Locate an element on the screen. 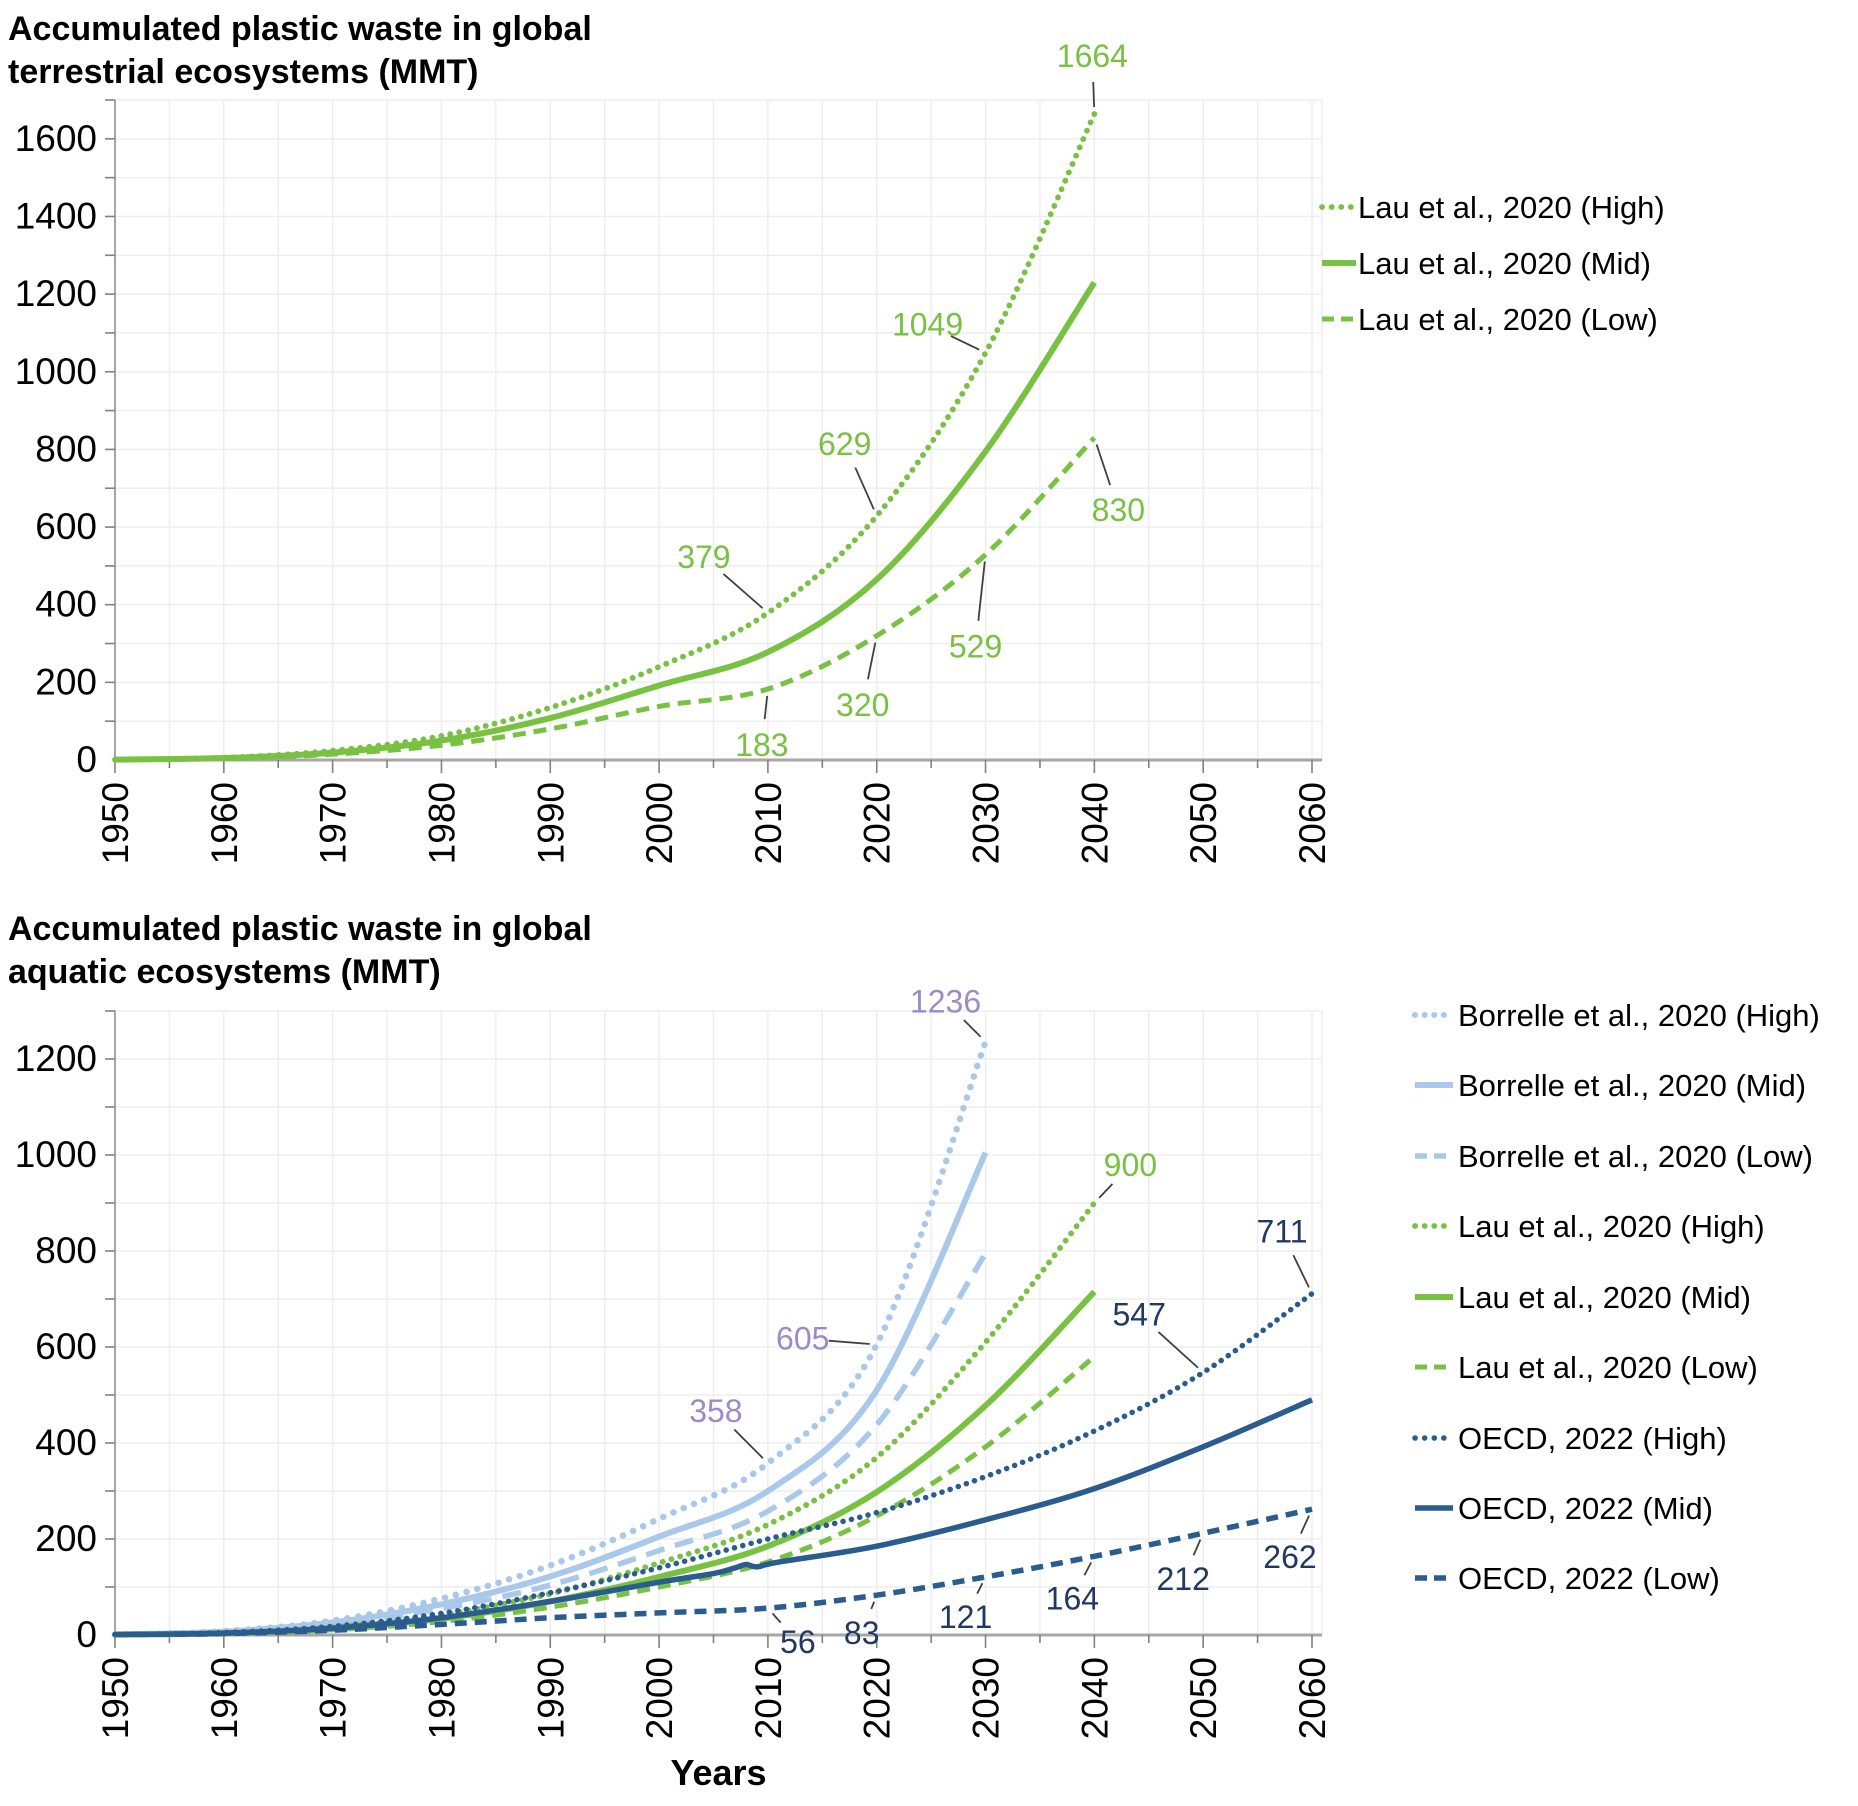 The width and height of the screenshot is (1858, 1806). terrestrial-y-tick-400: 400 is located at coordinates (66, 604).